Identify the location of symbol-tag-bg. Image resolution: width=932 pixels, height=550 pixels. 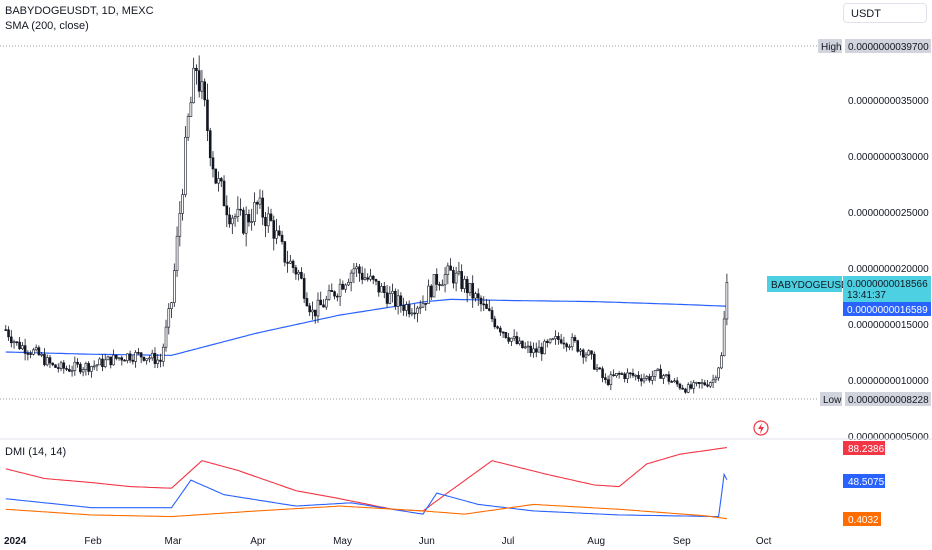
(804, 284).